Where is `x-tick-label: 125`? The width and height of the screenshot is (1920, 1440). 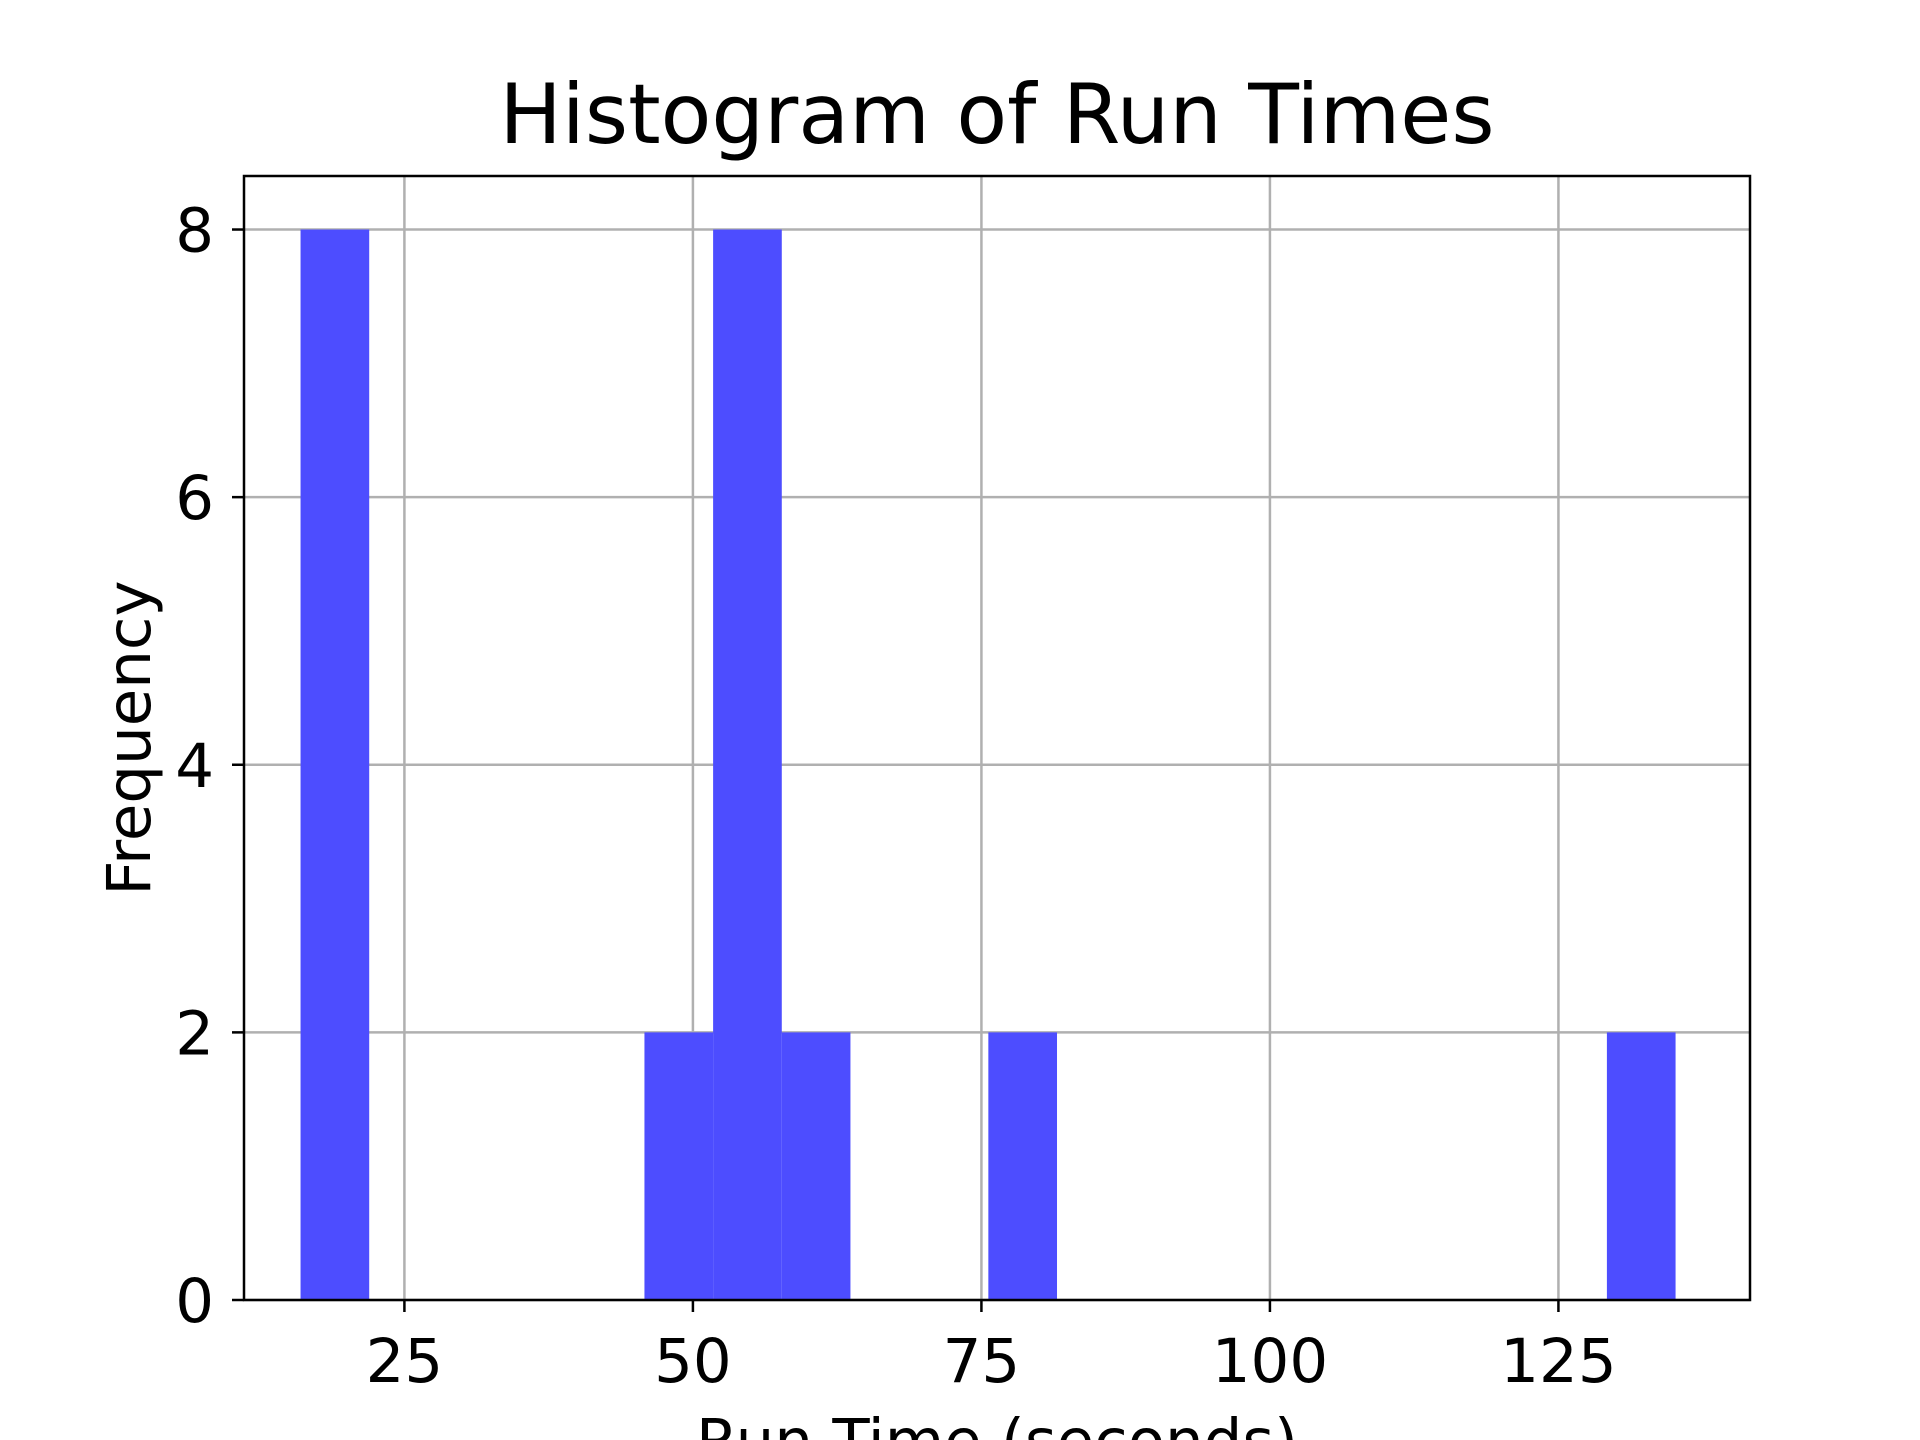
x-tick-label: 125 is located at coordinates (1558, 1361).